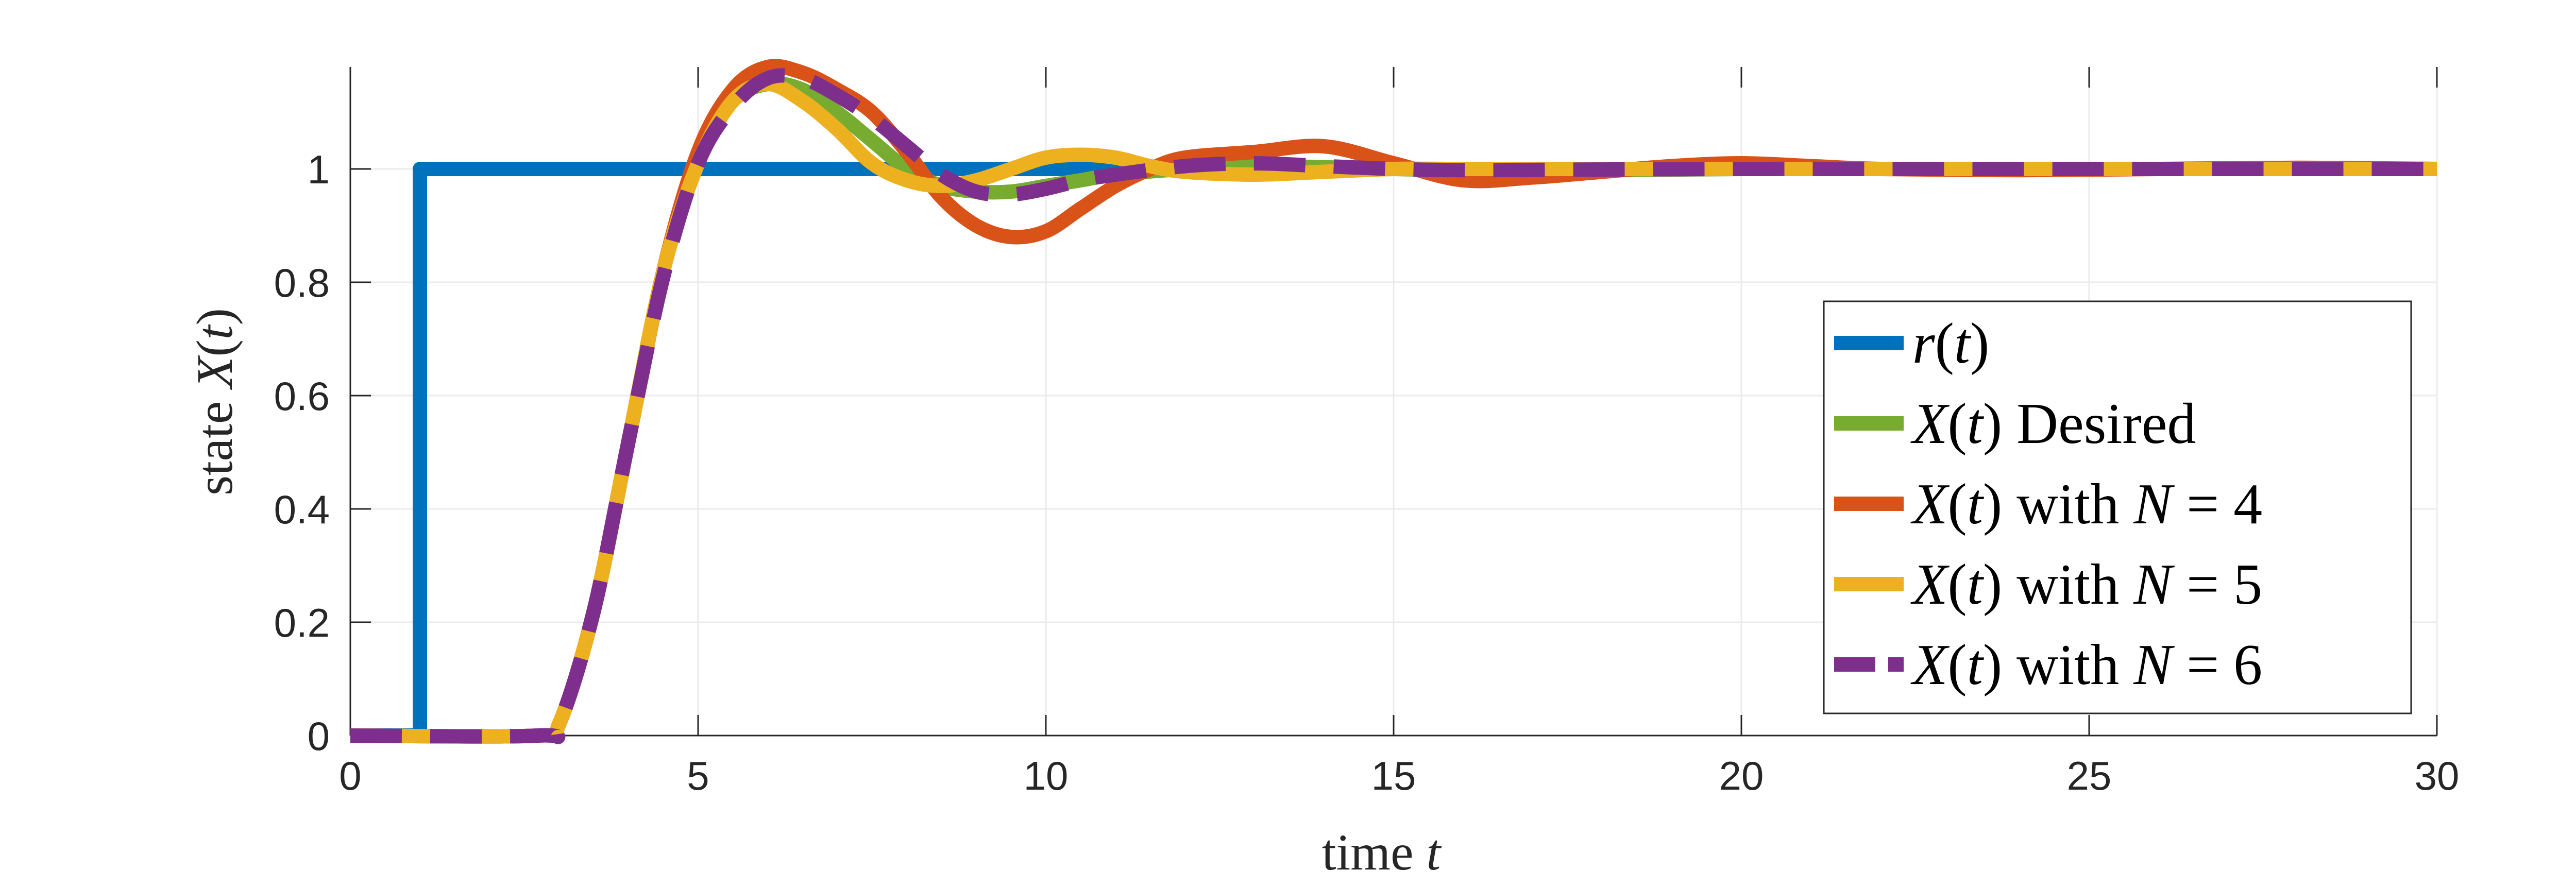 Image resolution: width=2576 pixels, height=887 pixels. Describe the element at coordinates (302, 509) in the screenshot. I see `y-tick-label-2: 0.4` at that location.